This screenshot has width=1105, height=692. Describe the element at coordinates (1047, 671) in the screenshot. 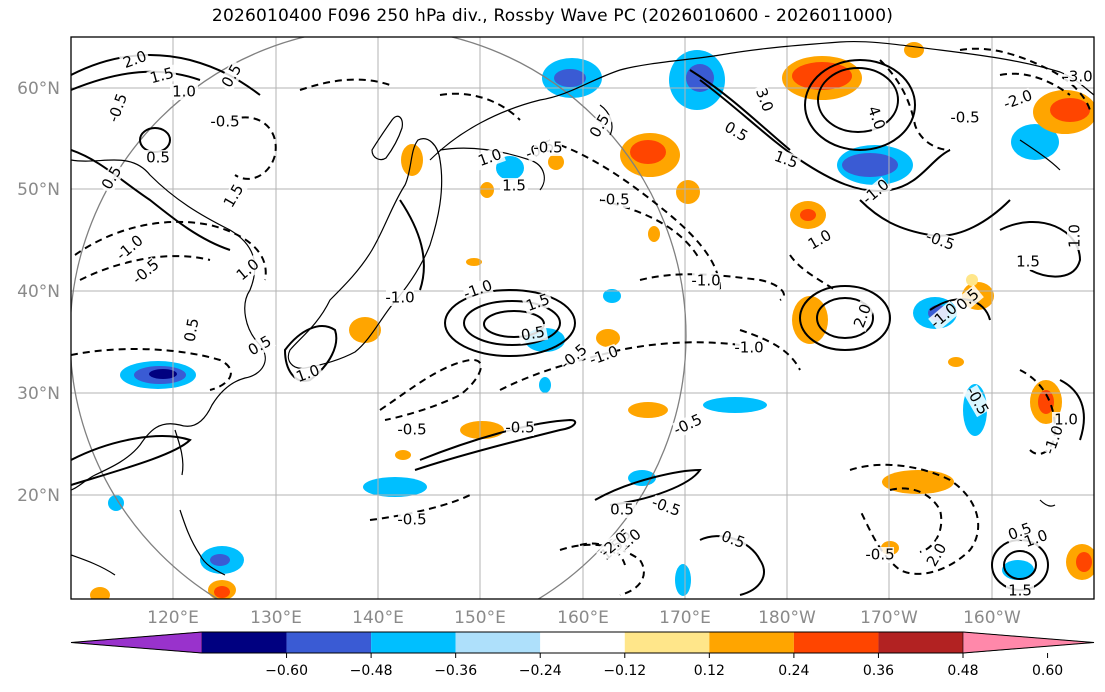

I see `colorbar-tick-label: 0.60` at that location.